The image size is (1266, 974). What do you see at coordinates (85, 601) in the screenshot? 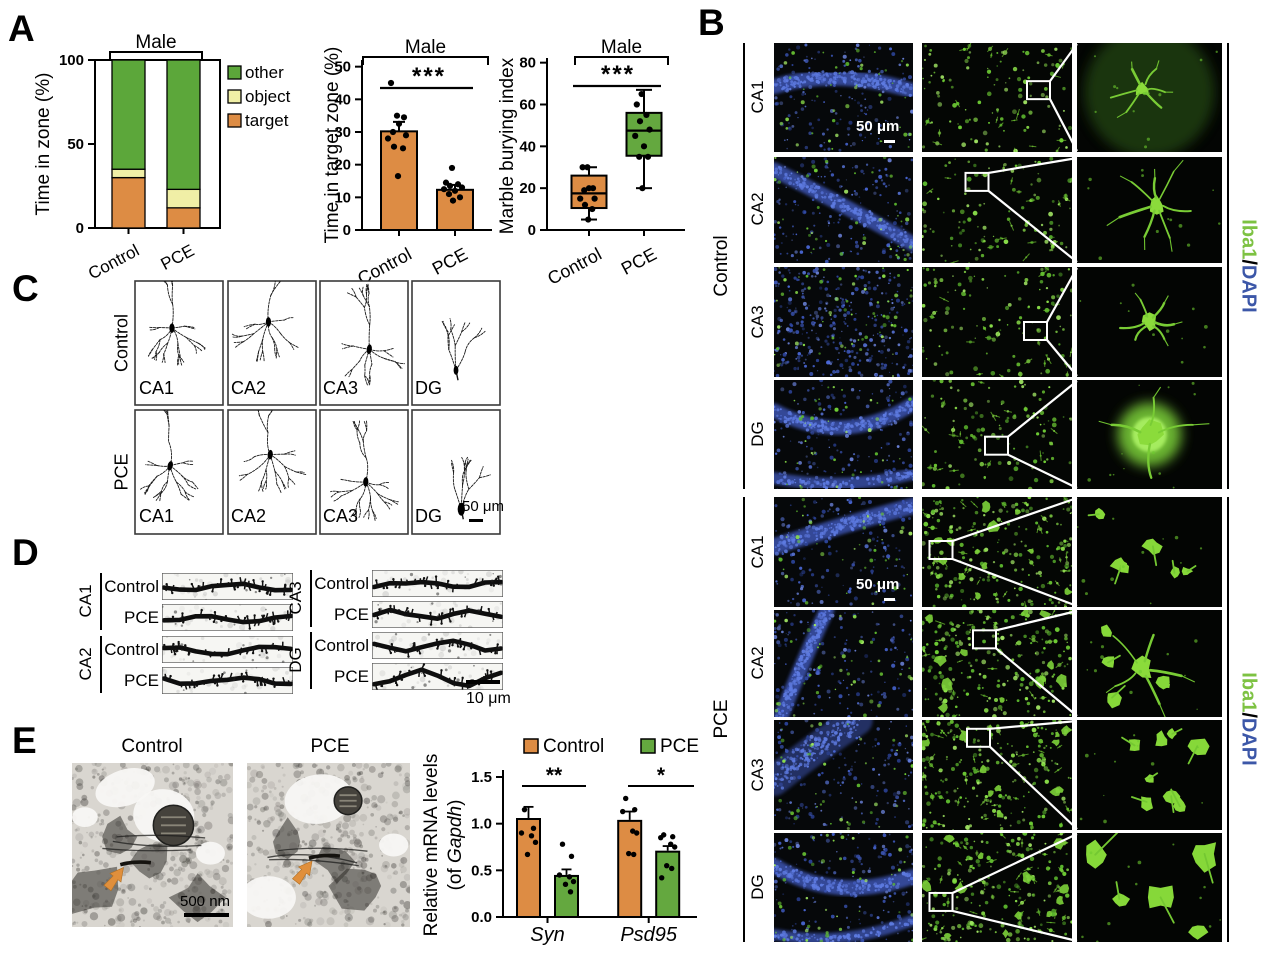
I see `spine-region-ca1: CA1` at bounding box center [85, 601].